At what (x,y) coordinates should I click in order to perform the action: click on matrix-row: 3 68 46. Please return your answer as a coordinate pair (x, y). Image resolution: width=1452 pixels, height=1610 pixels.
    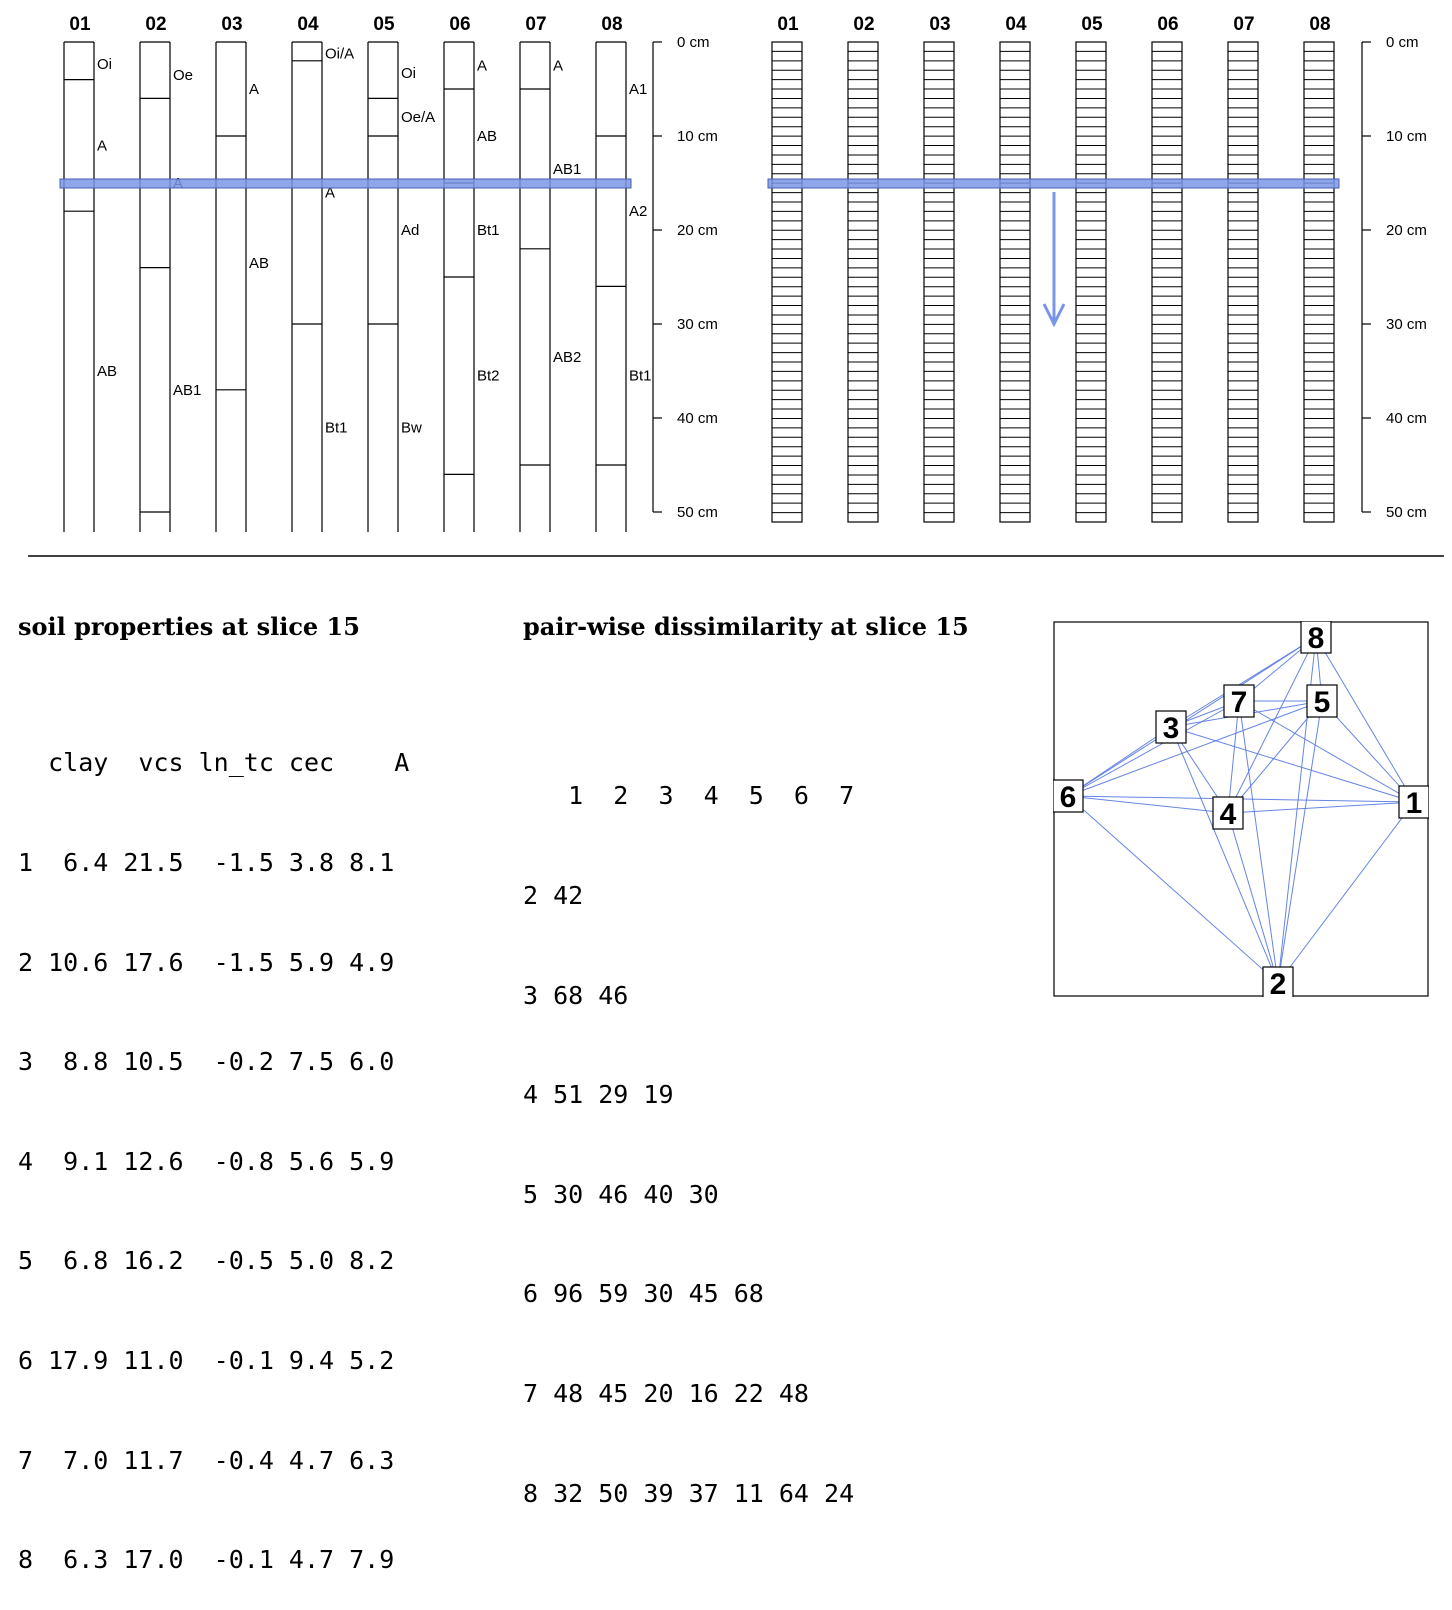
    Looking at the image, I should click on (576, 995).